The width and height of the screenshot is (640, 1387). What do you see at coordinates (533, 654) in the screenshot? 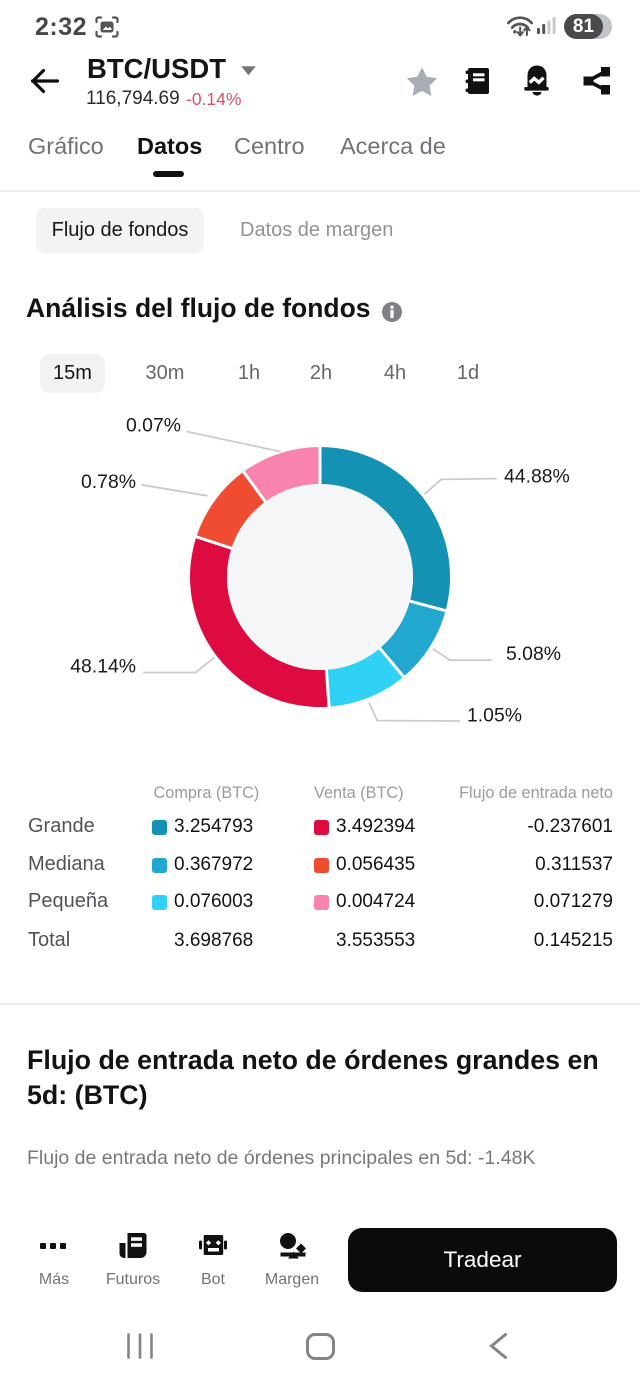
I see `svg-text: 5.08%` at bounding box center [533, 654].